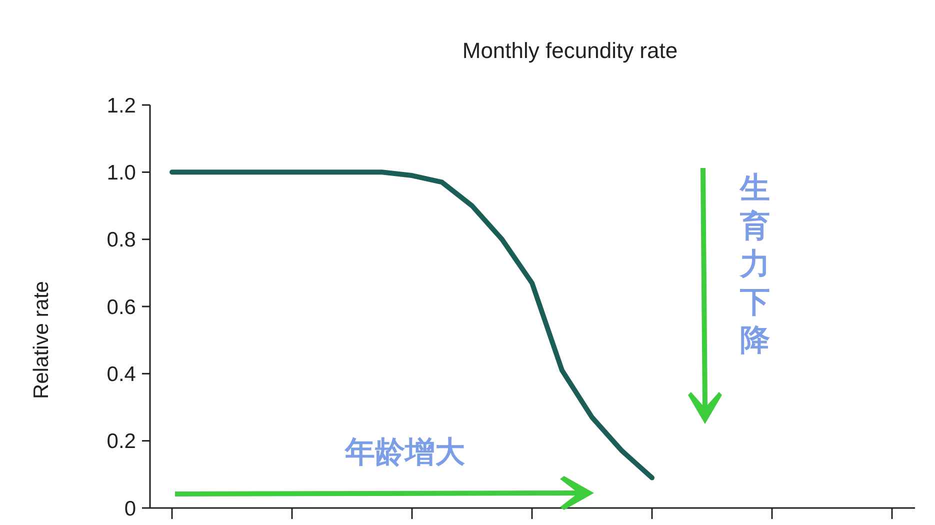 The height and width of the screenshot is (525, 935). What do you see at coordinates (121, 442) in the screenshot?
I see `y-tick-label: 0.2` at bounding box center [121, 442].